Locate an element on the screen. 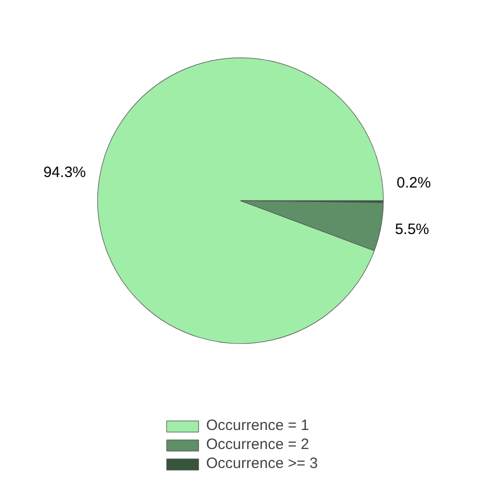 This screenshot has height=480, width=480. data-label: 5.5% is located at coordinates (412, 229).